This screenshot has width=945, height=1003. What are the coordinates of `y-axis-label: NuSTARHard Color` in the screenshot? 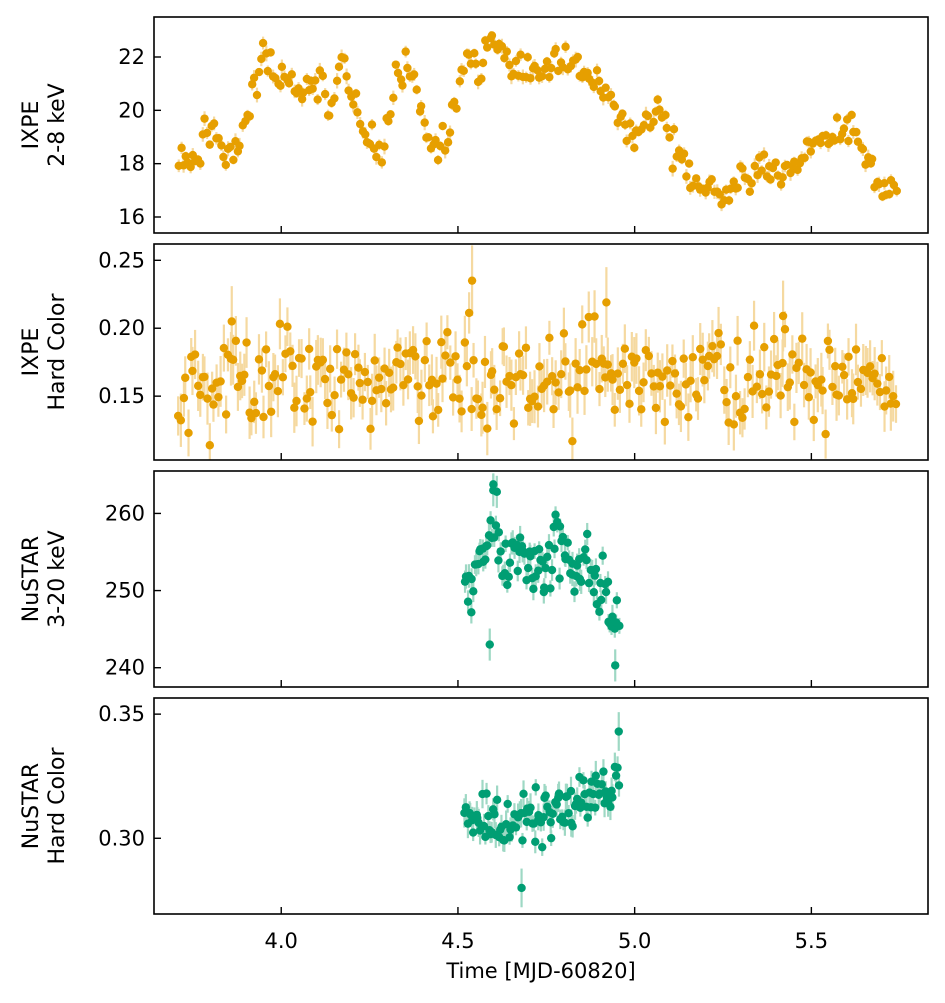 It's located at (44, 806).